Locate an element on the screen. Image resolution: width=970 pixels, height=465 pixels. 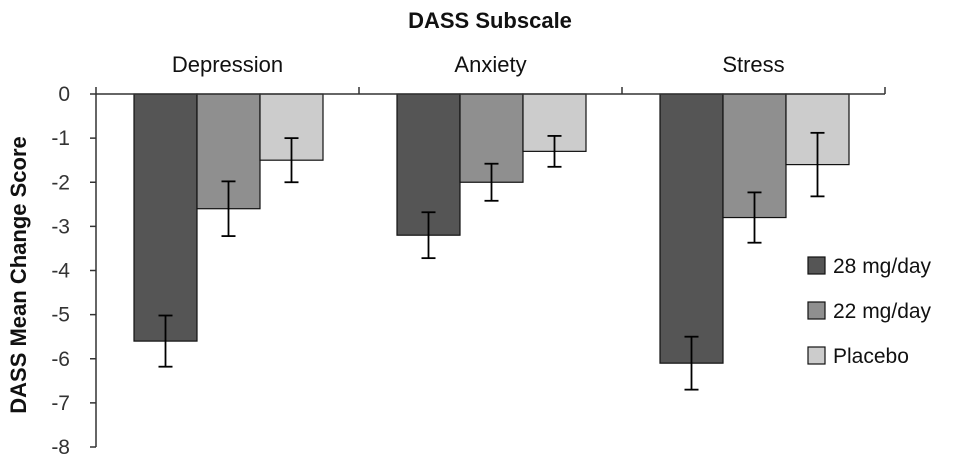
legend: 28 mg/day 22 mg/day Placebo is located at coordinates (869, 311).